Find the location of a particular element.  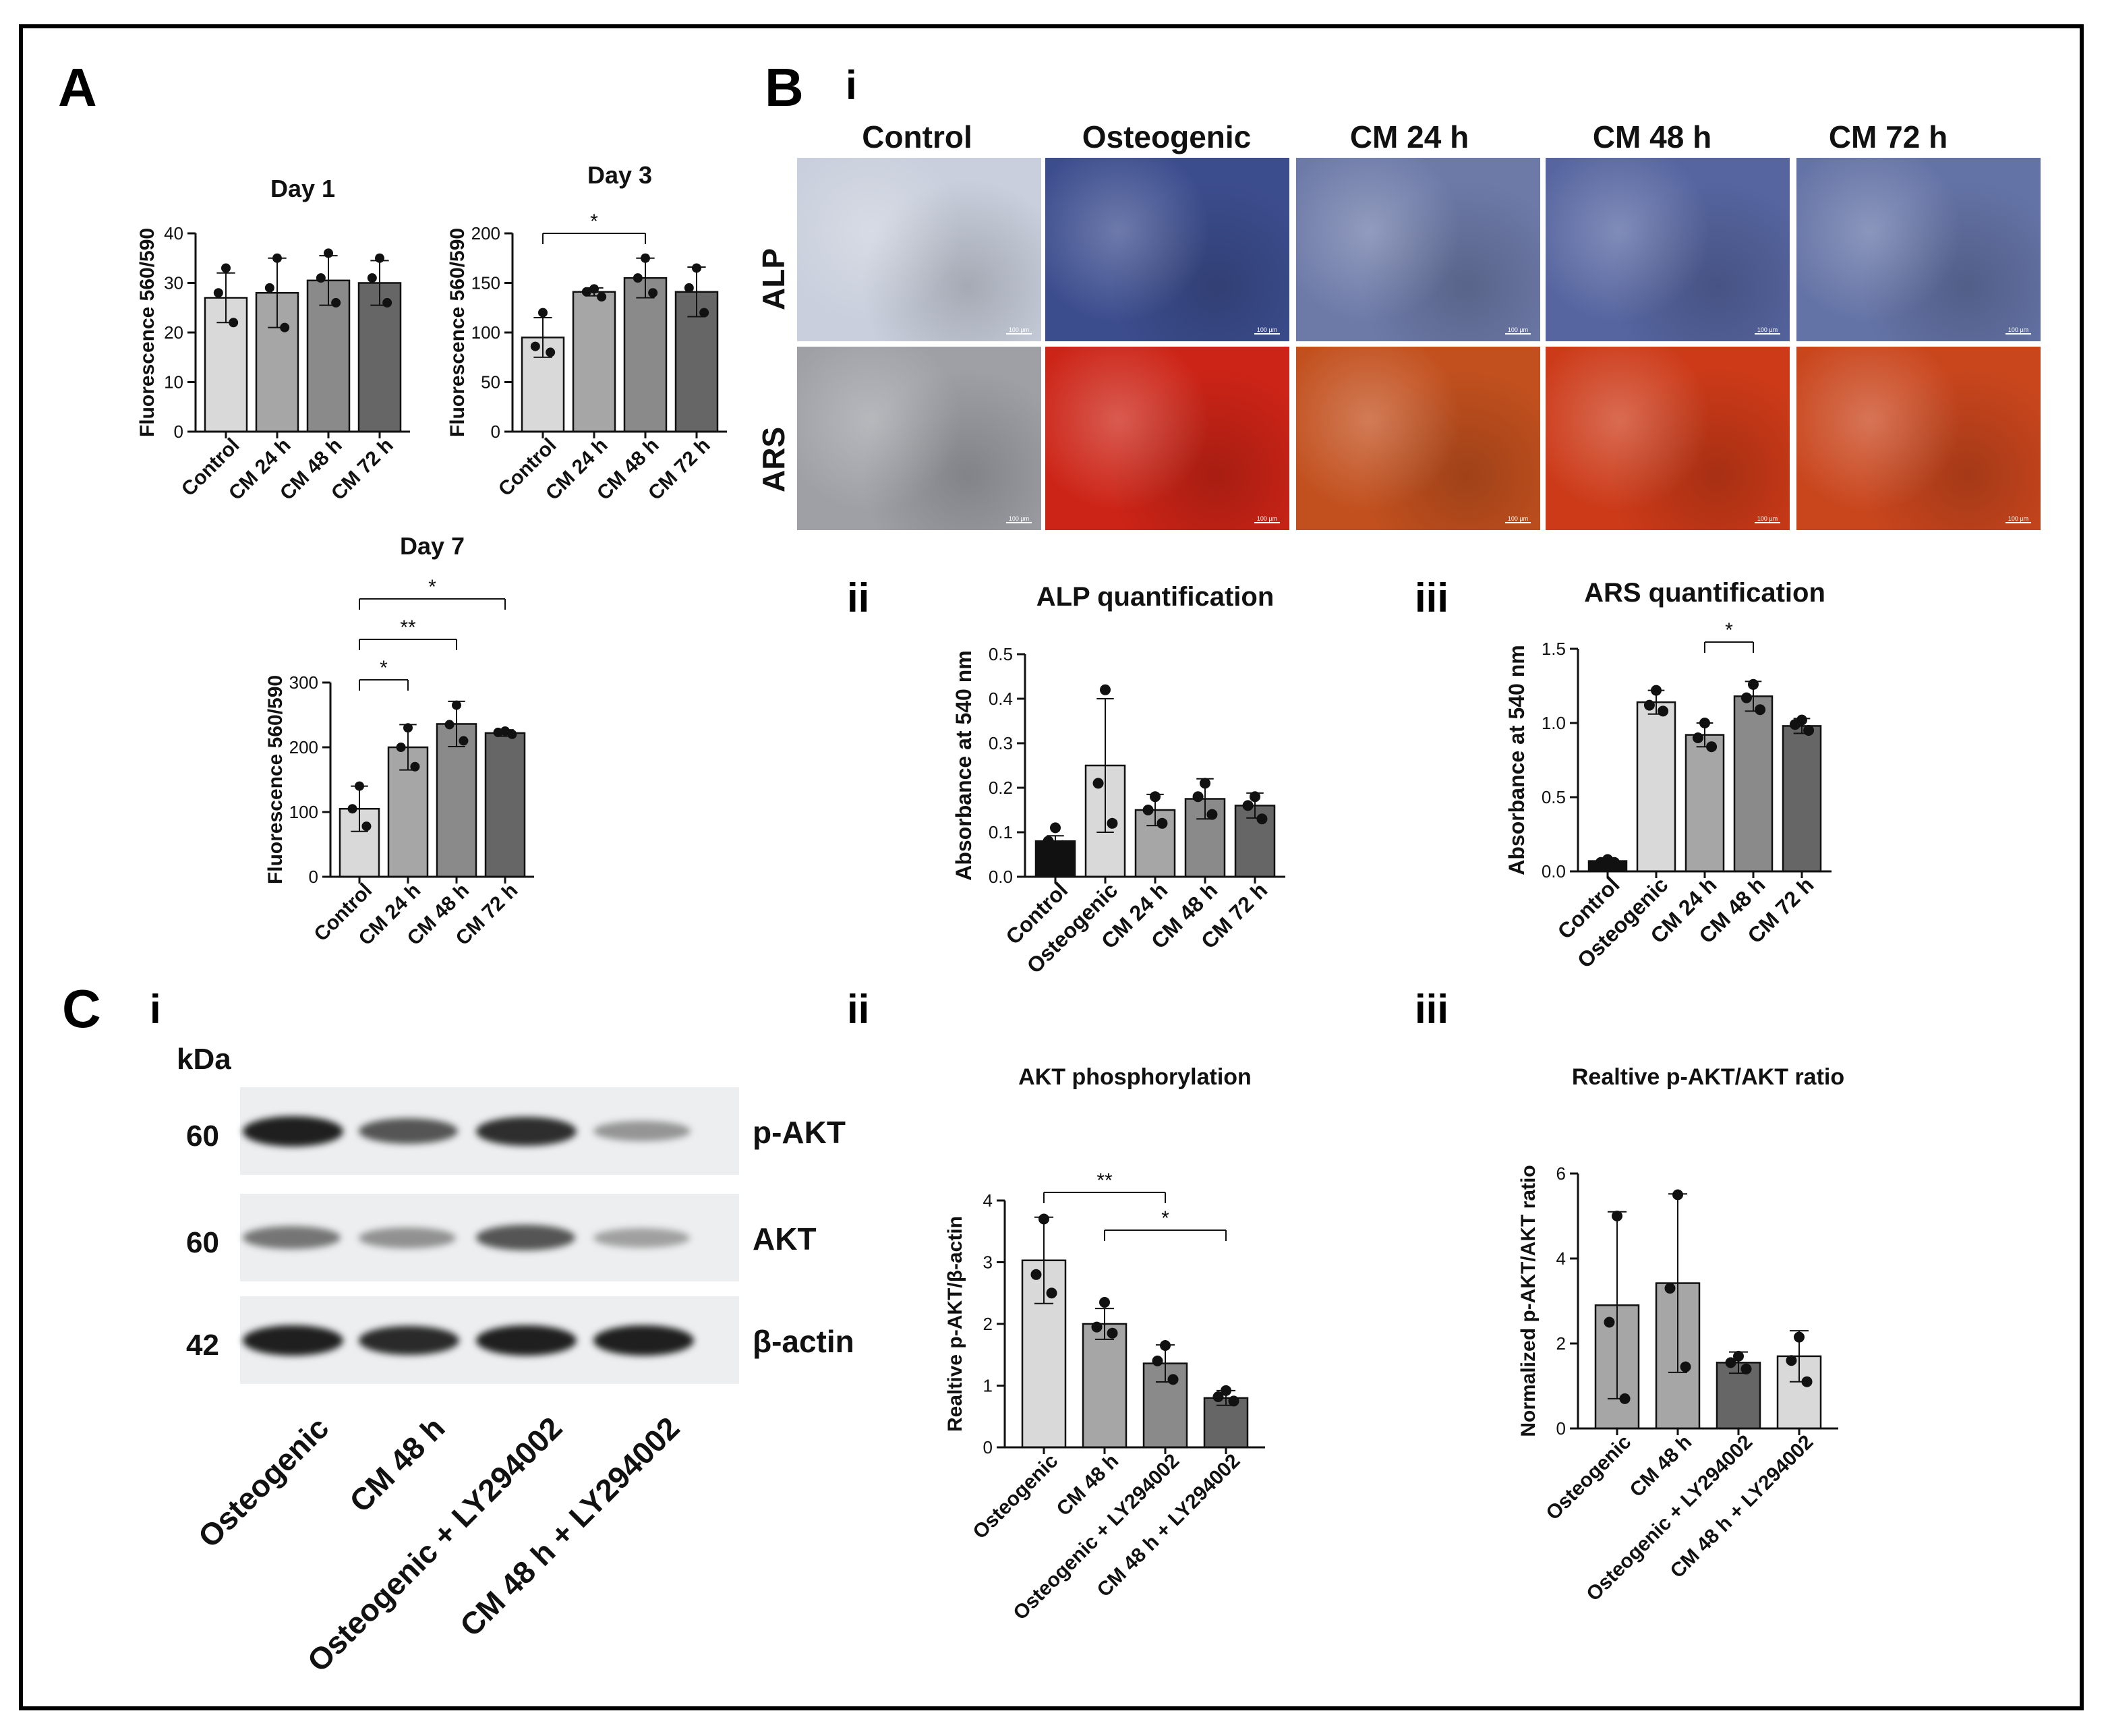

chart-title: AKT phosphorylation is located at coordinates (1135, 1077).